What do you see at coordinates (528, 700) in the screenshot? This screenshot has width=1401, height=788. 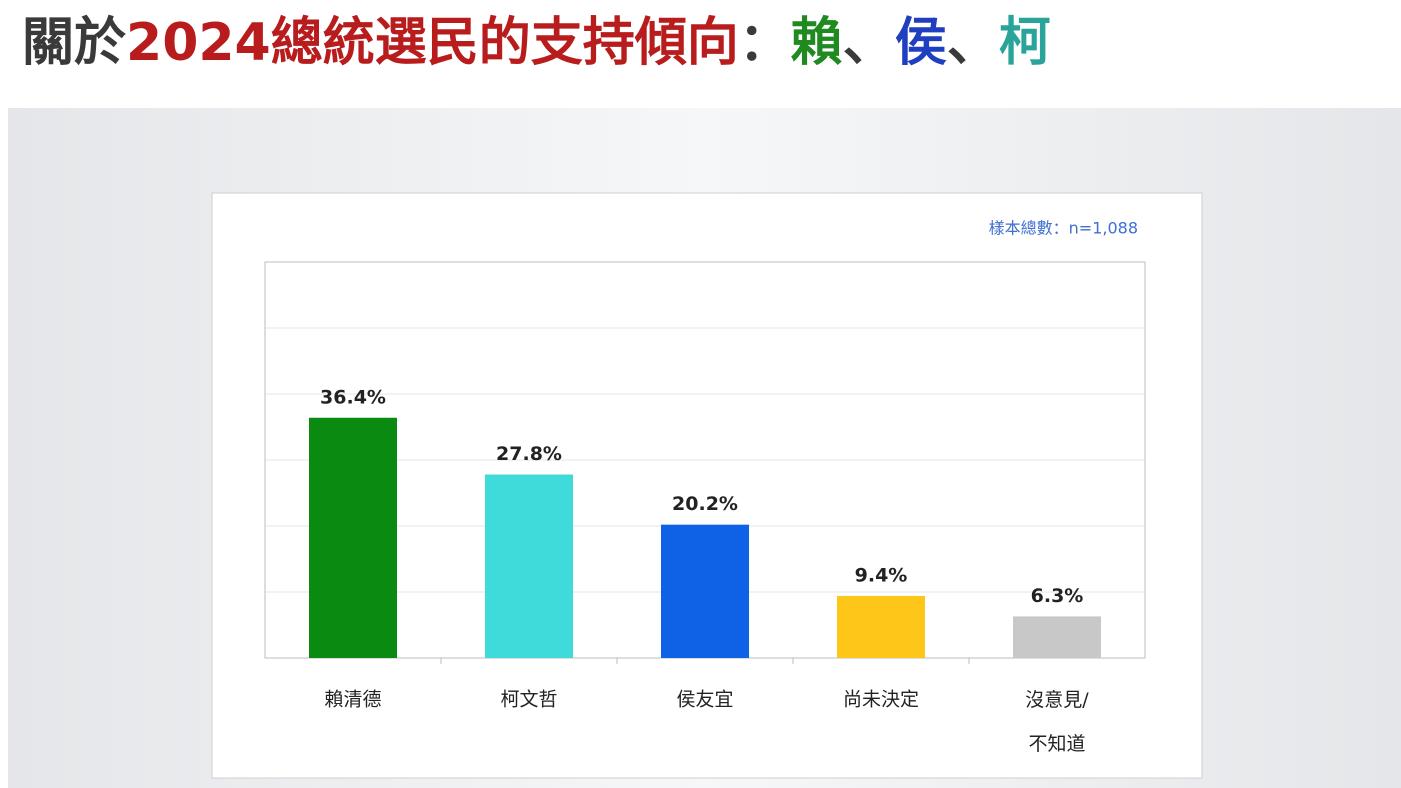 I see `x-tick-label: 柯文哲` at bounding box center [528, 700].